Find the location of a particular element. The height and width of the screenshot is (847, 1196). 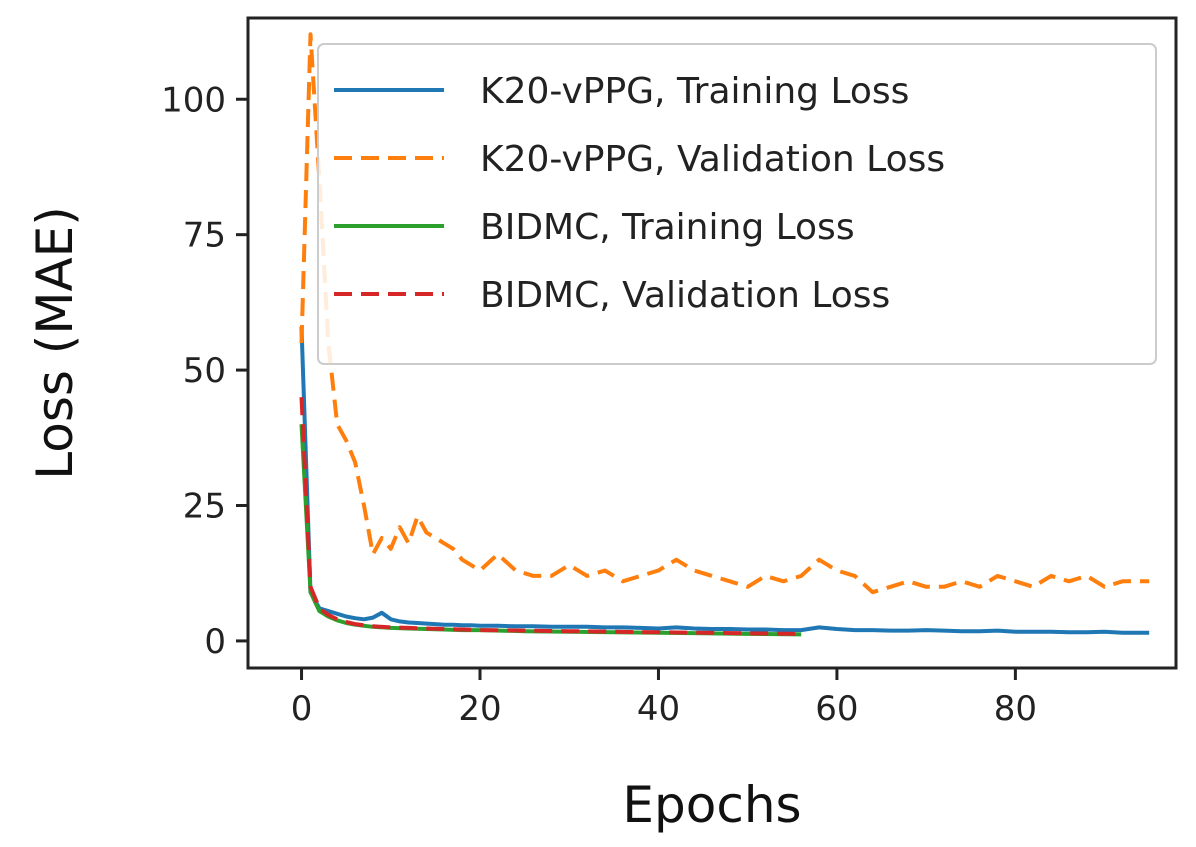

y-tick-label: 50 is located at coordinates (204, 371).